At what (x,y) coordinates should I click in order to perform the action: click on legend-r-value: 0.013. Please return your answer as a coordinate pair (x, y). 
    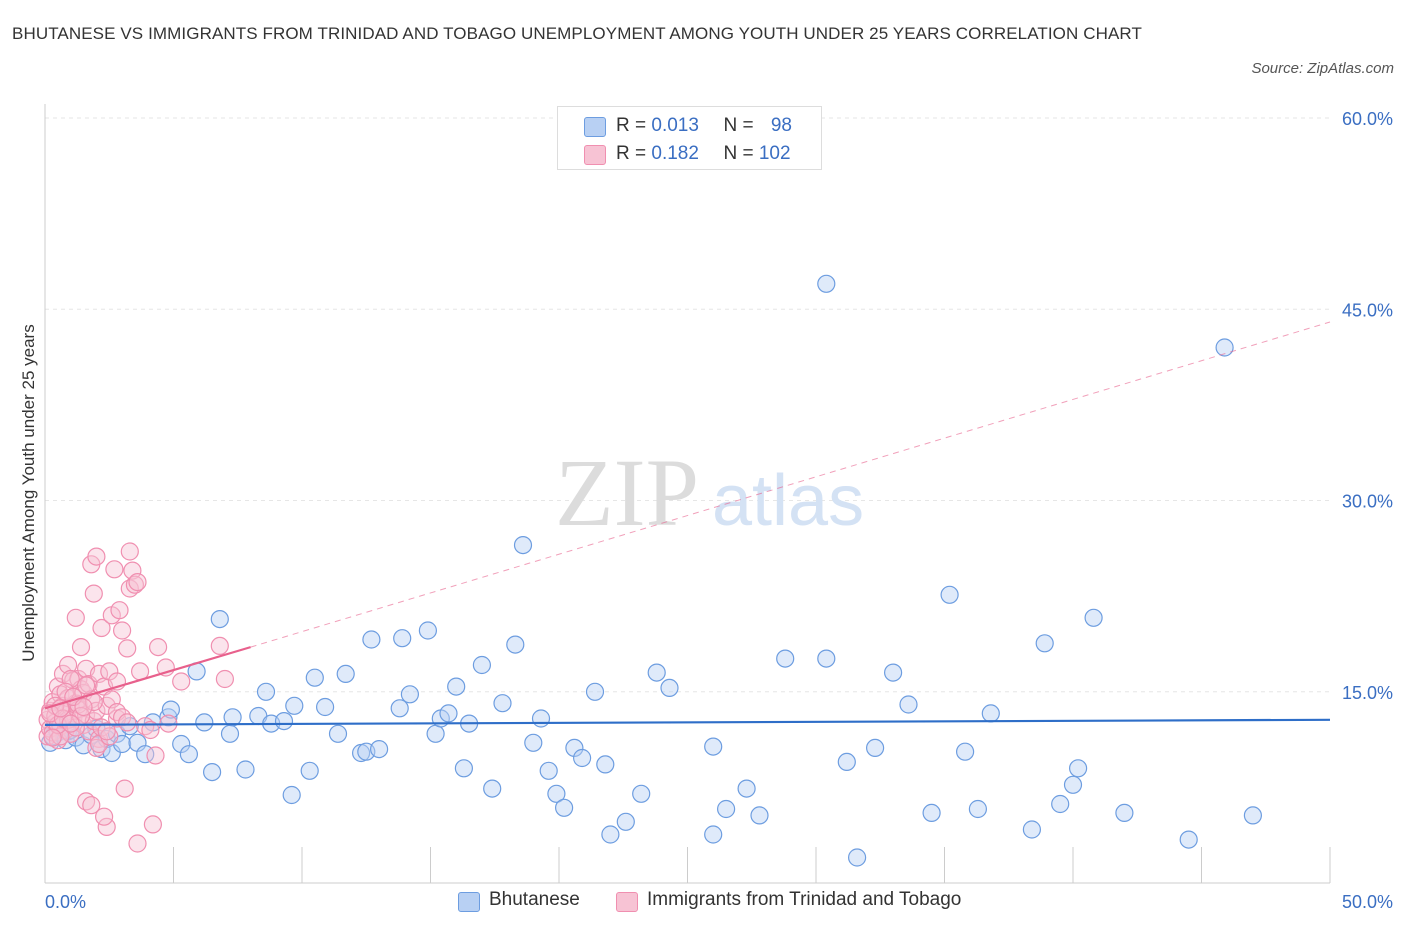
    Looking at the image, I should click on (675, 125).